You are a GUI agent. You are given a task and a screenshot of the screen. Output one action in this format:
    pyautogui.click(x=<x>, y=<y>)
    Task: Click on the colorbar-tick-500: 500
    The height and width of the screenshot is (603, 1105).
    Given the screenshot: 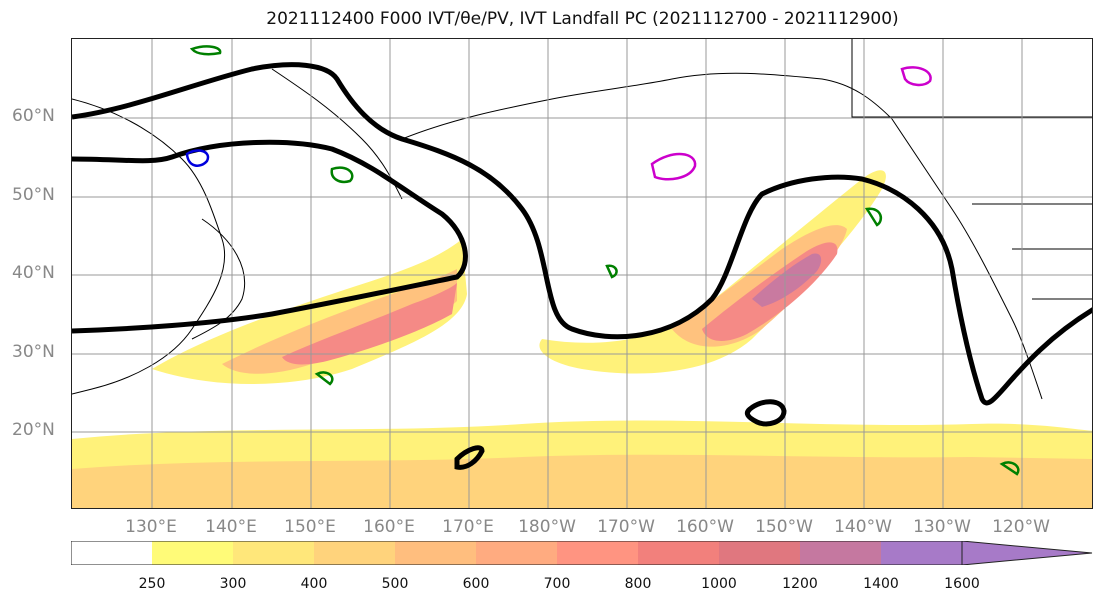 What is the action you would take?
    pyautogui.click(x=395, y=584)
    